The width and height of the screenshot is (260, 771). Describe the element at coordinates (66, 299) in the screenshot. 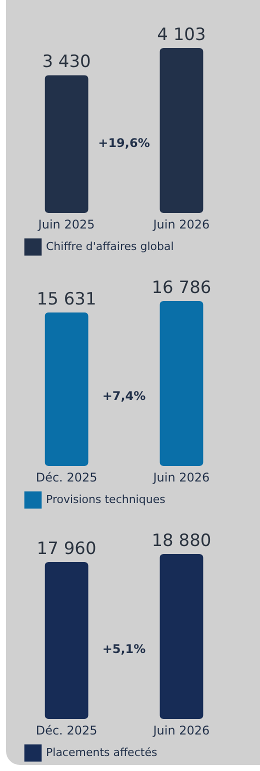

I see `data-label: 15 631` at that location.